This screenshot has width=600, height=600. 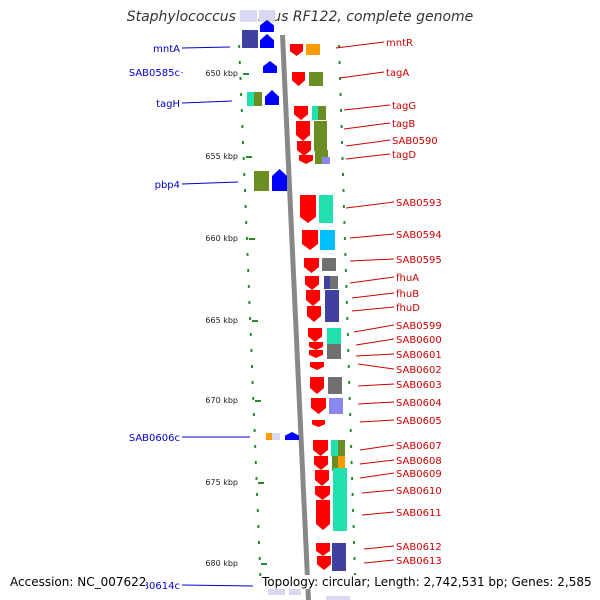 I want to click on right-gene-label: tagA, so click(x=397, y=73).